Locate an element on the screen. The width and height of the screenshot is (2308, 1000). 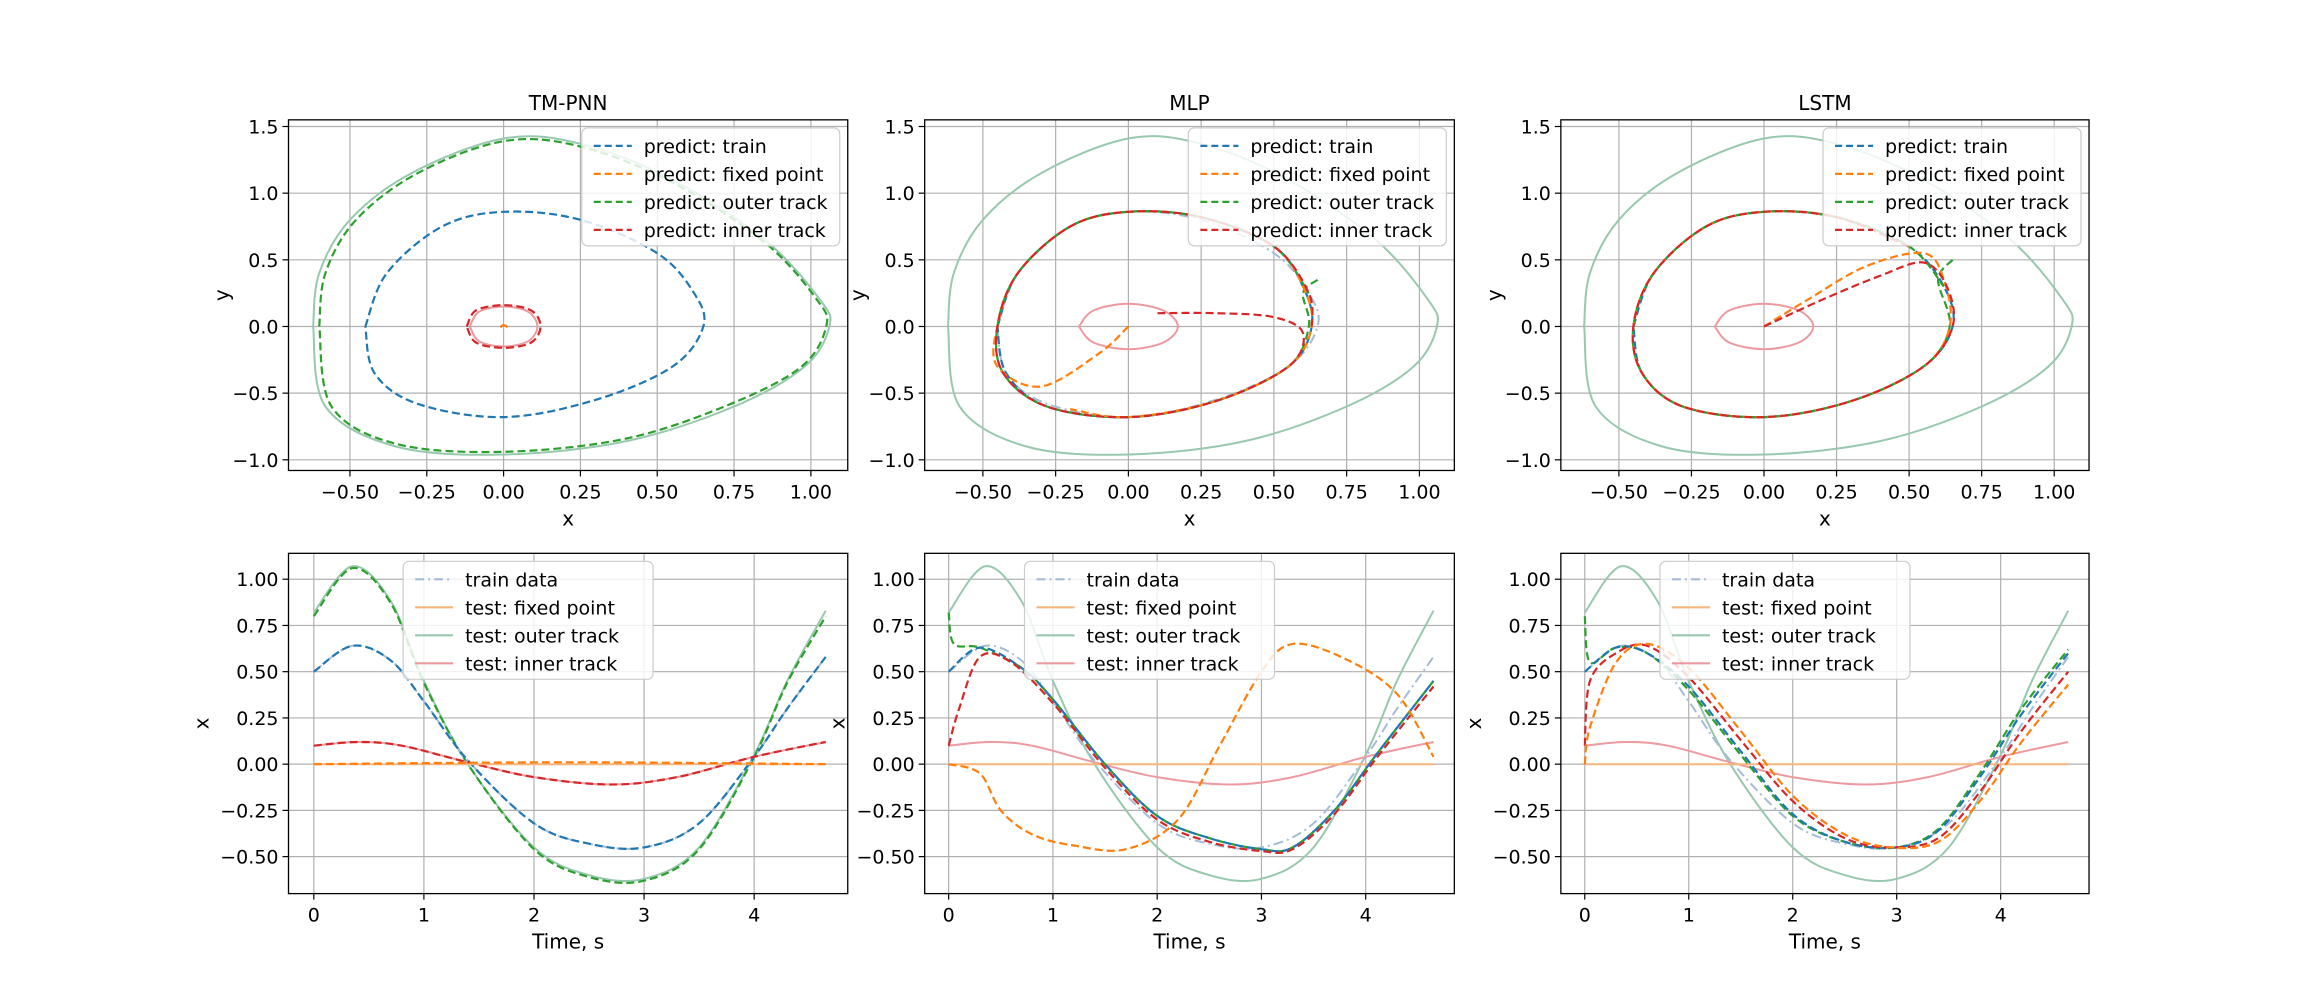
y-tick-label: 0.5 is located at coordinates (263, 261).